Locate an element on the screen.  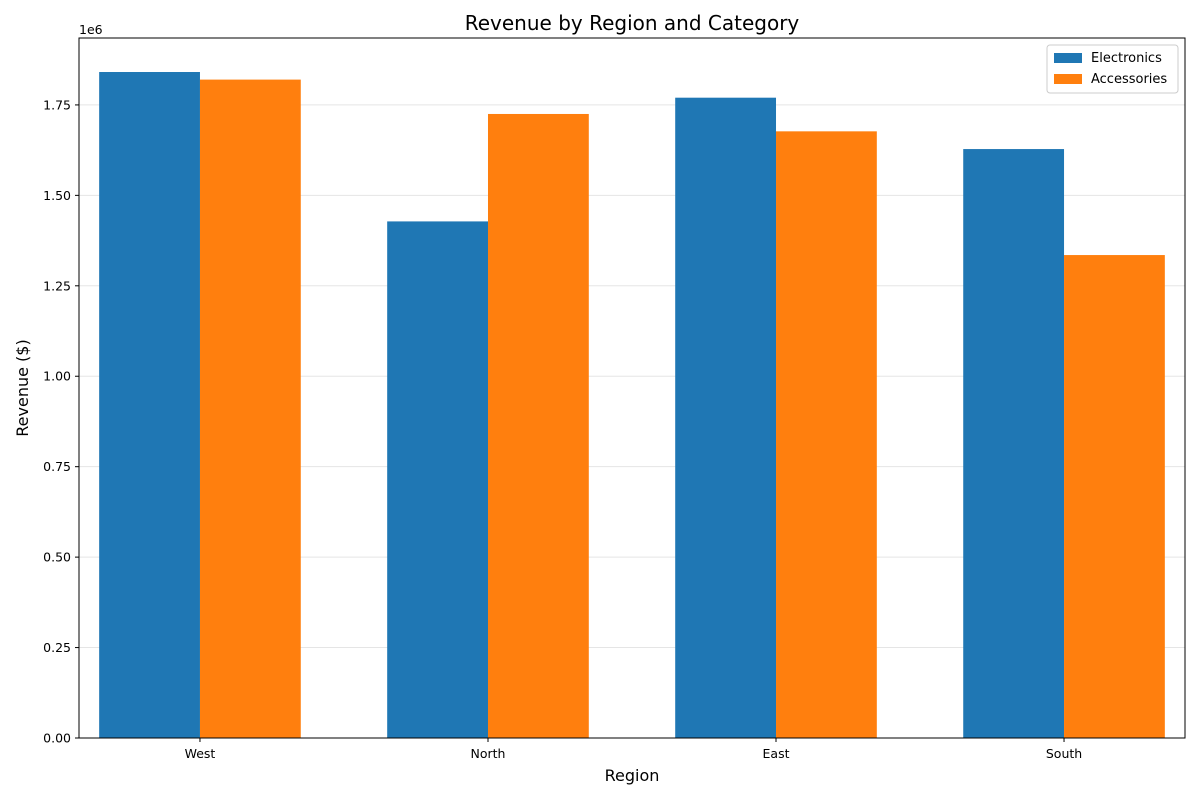
y-offset-label: 1e6 is located at coordinates (91, 29).